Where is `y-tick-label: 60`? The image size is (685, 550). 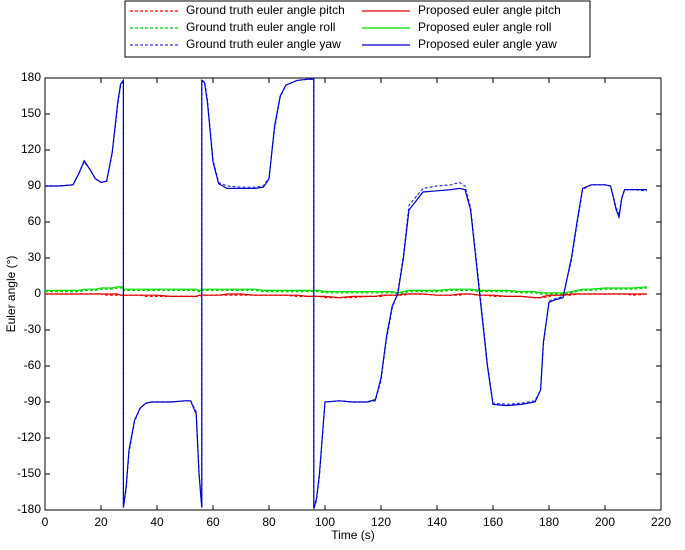
y-tick-label: 60 is located at coordinates (35, 221).